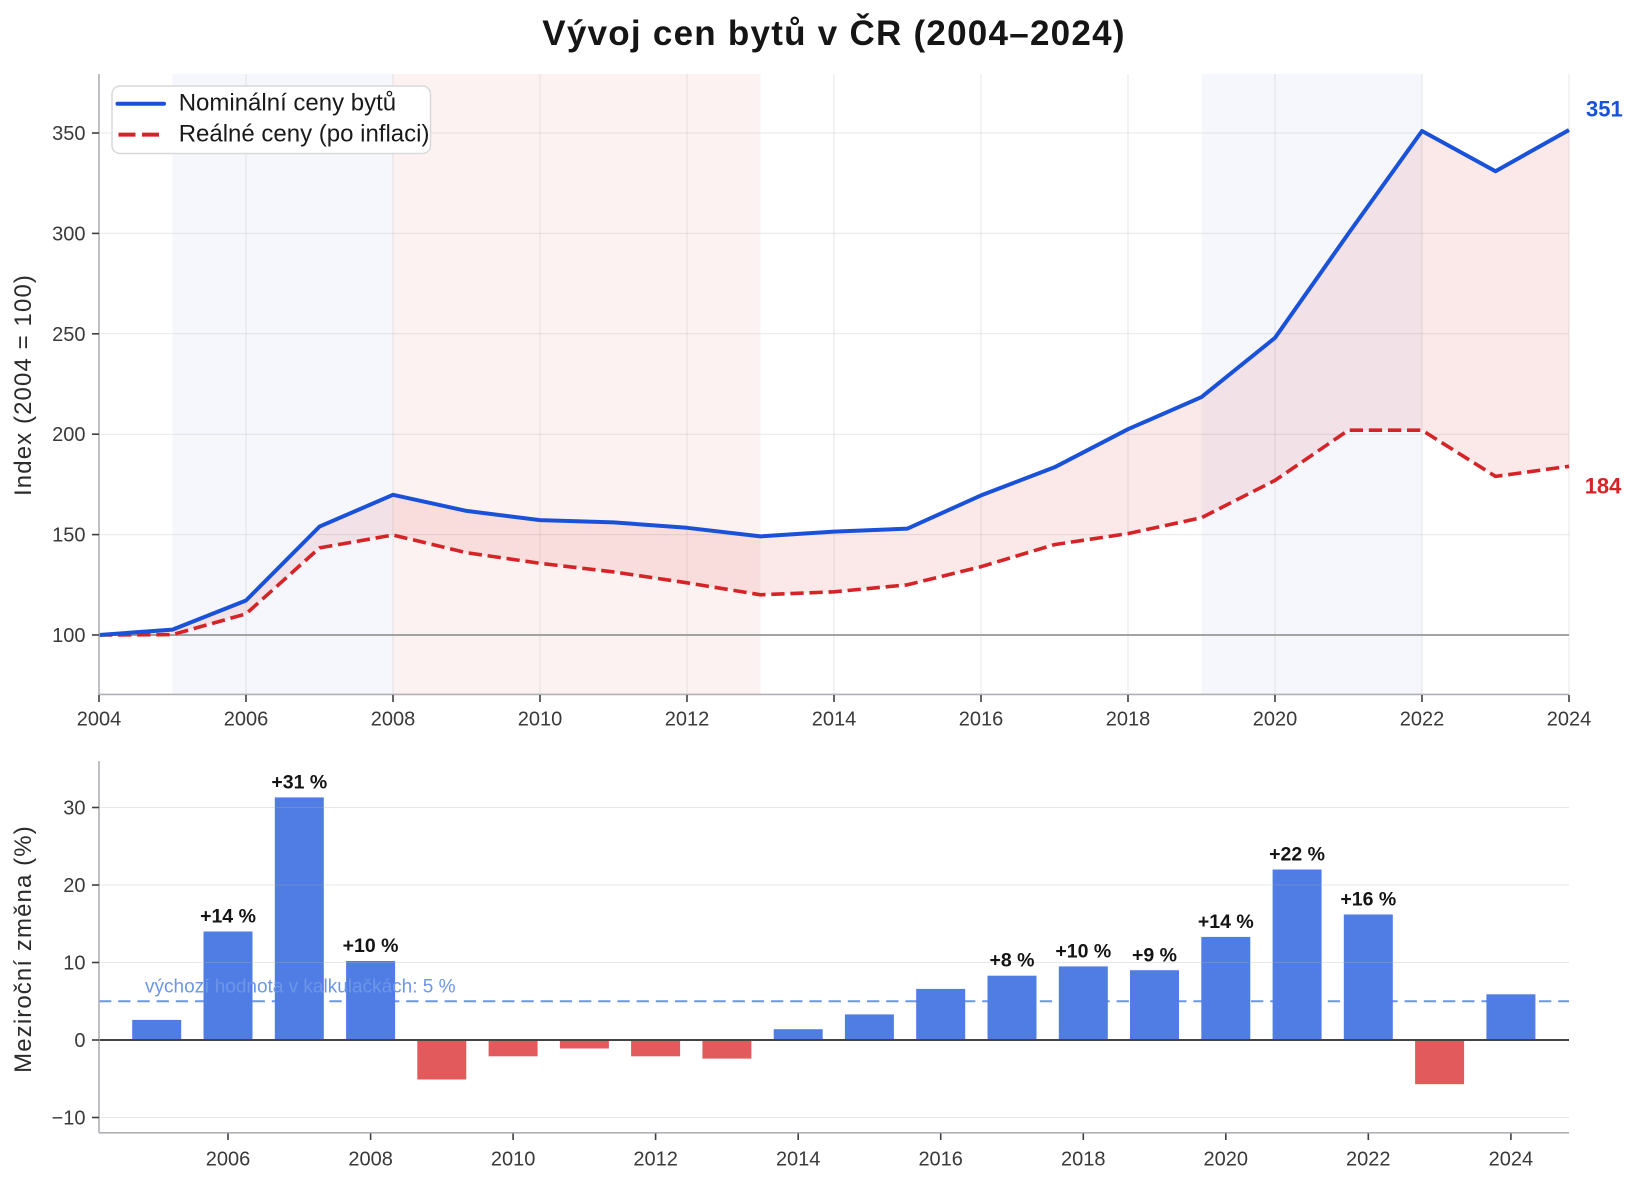 The image size is (1636, 1183). Describe the element at coordinates (1368, 900) in the screenshot. I see `svg-text: +16 %` at that location.